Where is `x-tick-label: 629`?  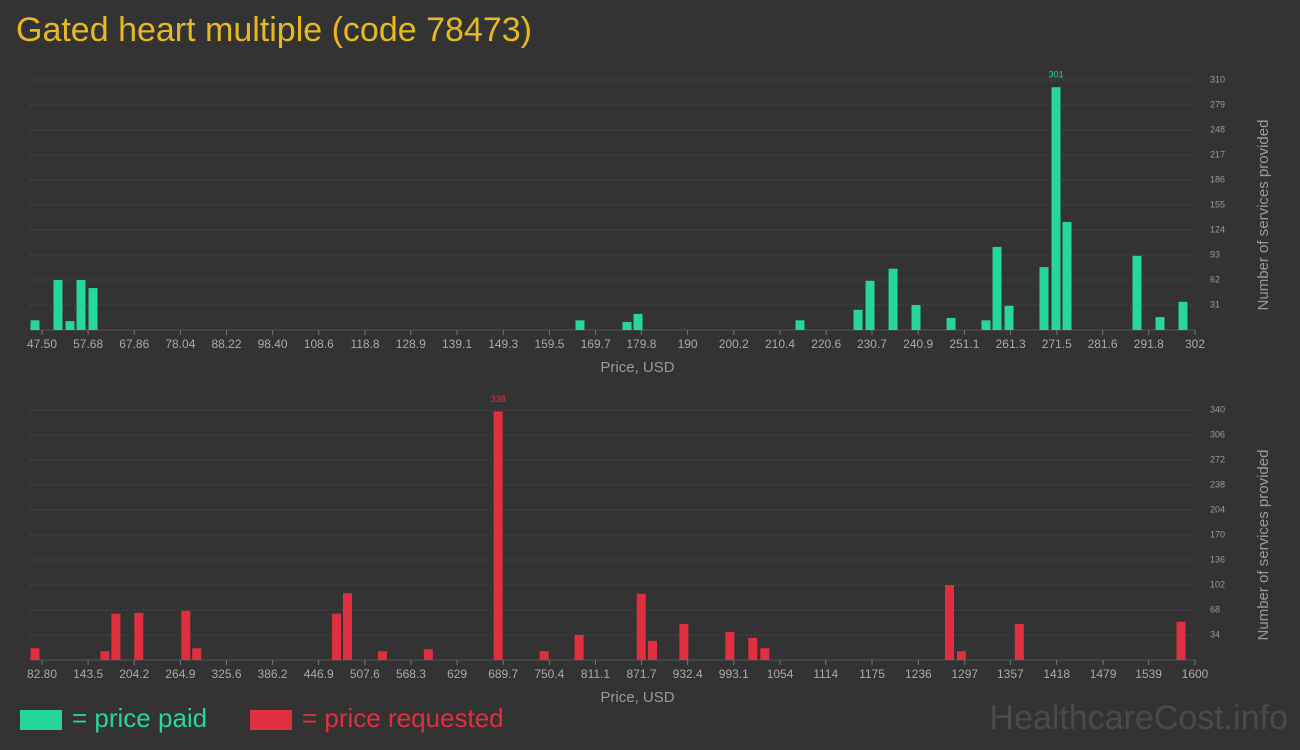
x-tick-label: 629 is located at coordinates (457, 674).